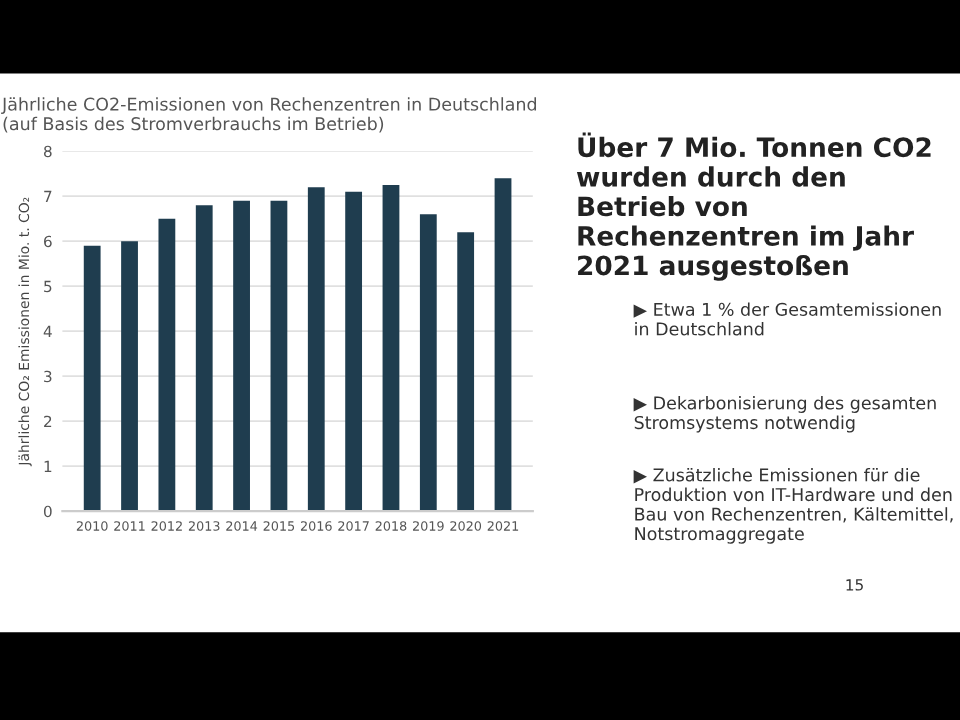 This screenshot has width=960, height=720. I want to click on text: ▶ Etwa 1 % der Gesamtemissionen in Deutschland, so click(787, 319).